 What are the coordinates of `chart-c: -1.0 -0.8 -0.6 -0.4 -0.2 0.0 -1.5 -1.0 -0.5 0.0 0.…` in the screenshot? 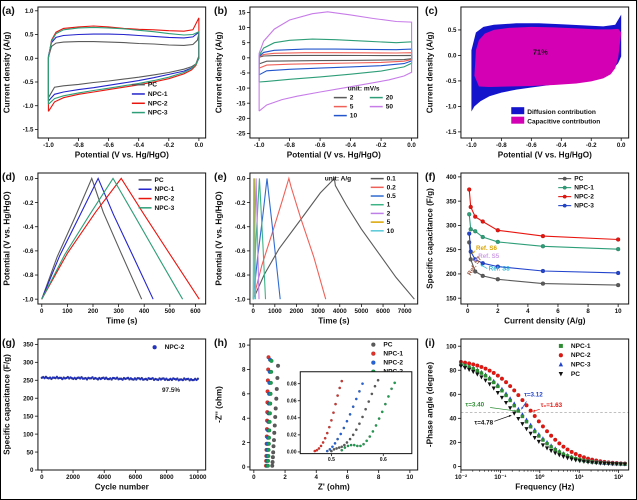 It's located at (527, 83).